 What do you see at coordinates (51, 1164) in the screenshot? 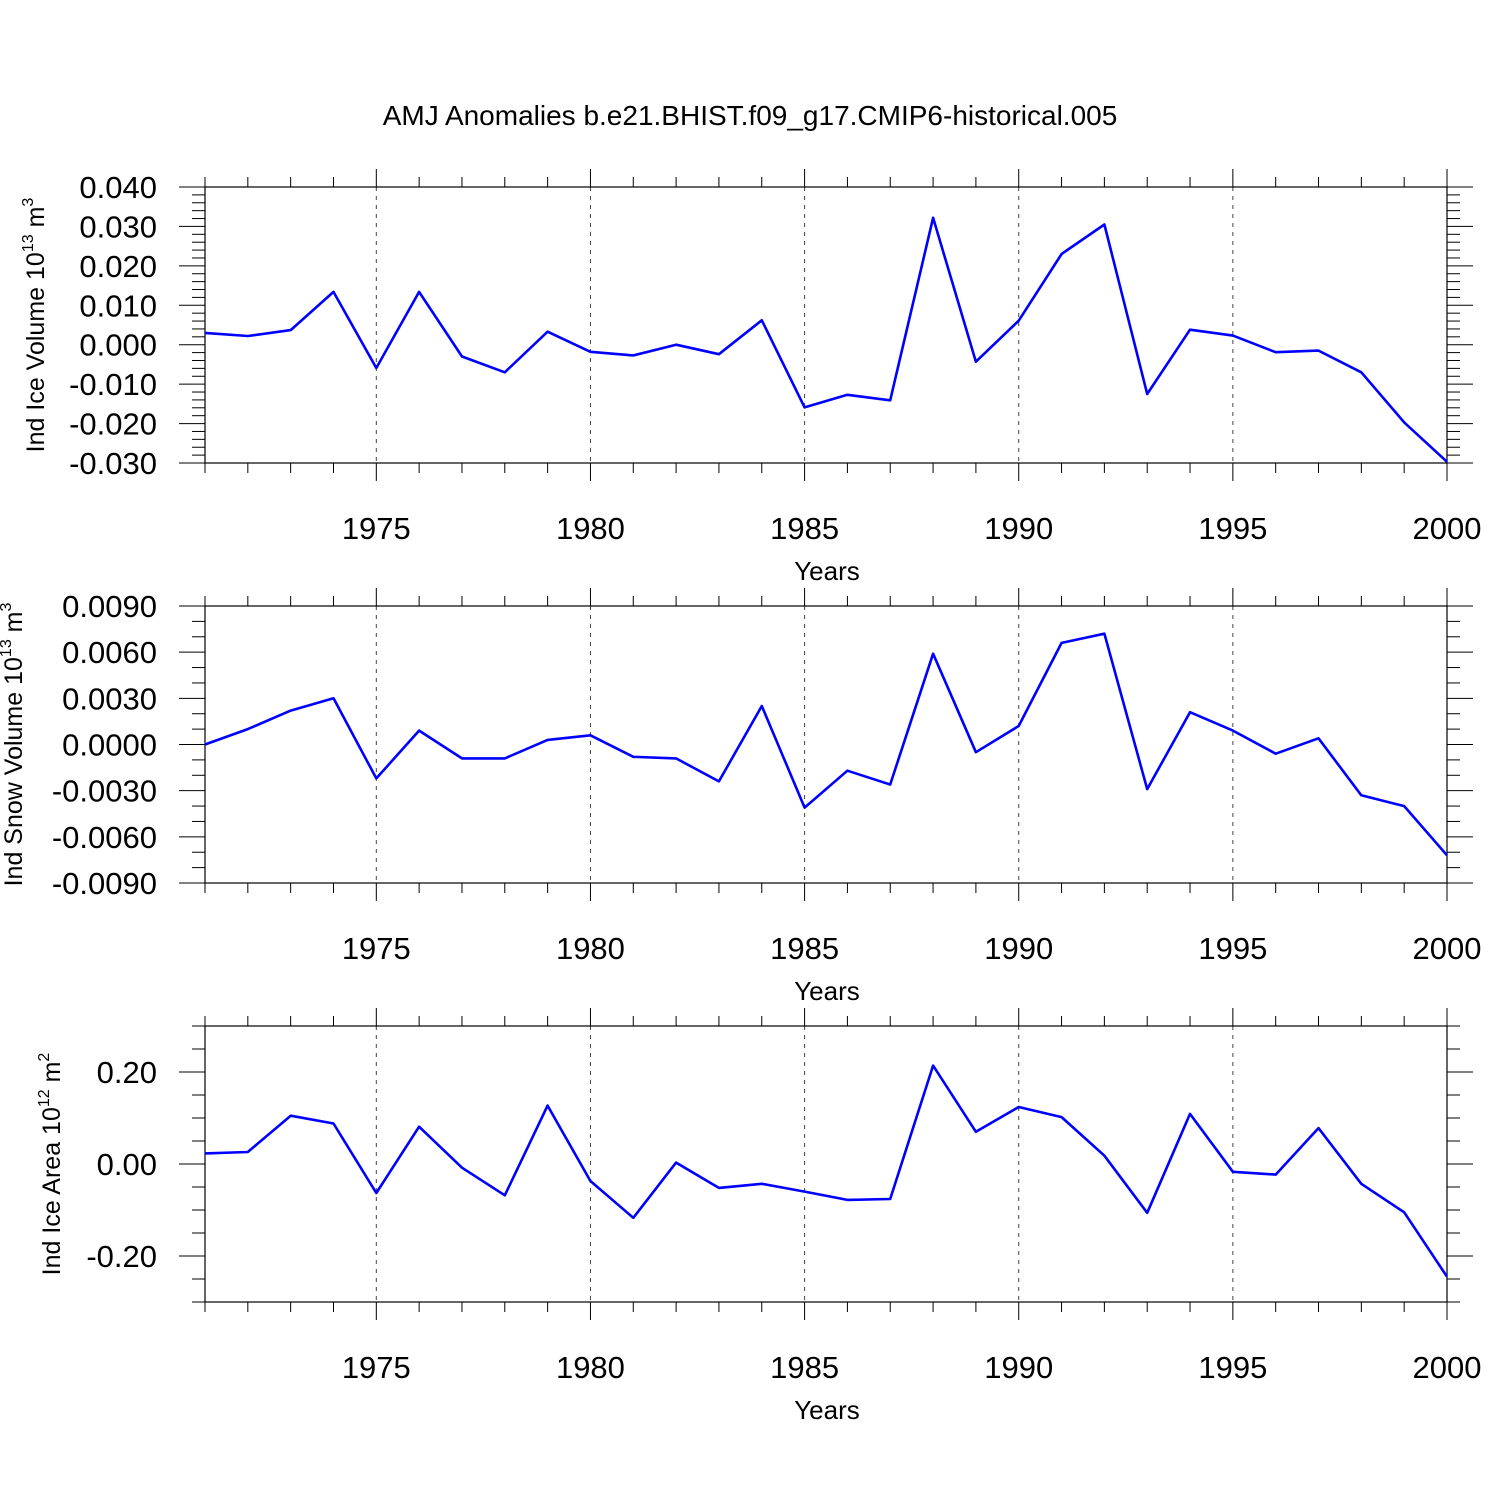
I see `y-axis-title: Ind Ice Area 1012 m2` at bounding box center [51, 1164].